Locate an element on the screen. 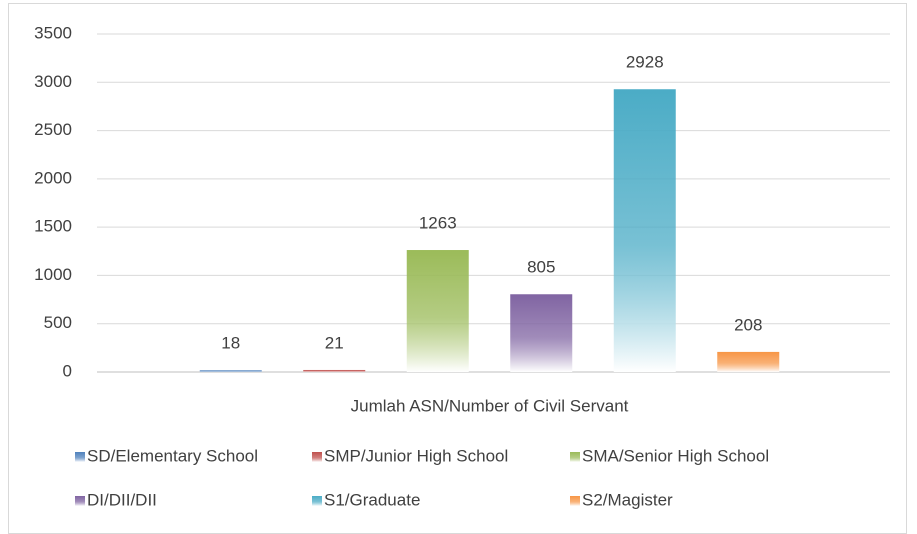  legend-label: SMA/Senior High School is located at coordinates (675, 455).